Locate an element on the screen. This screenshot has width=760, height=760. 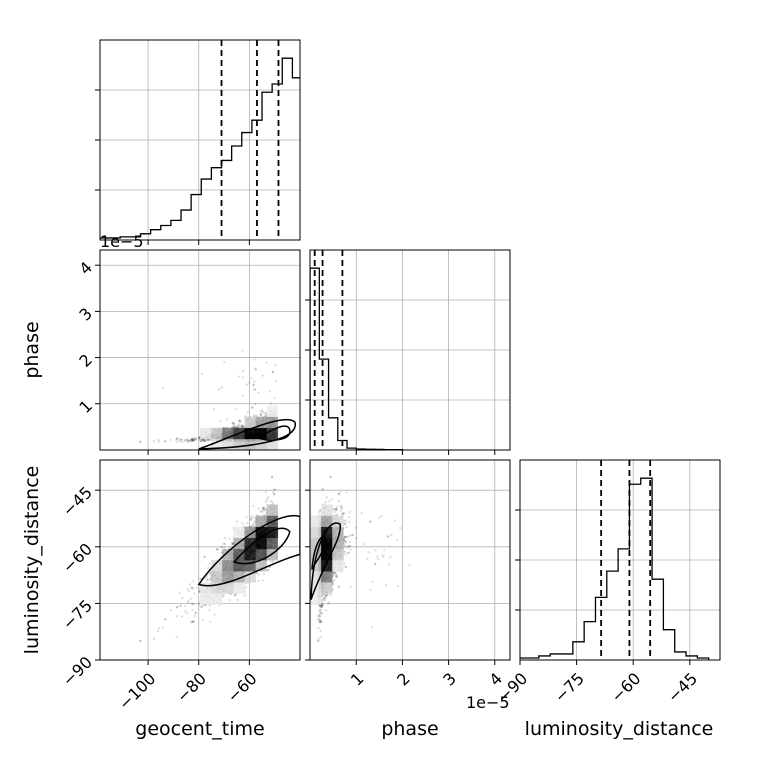
contour-inner is located at coordinates (274, 433).